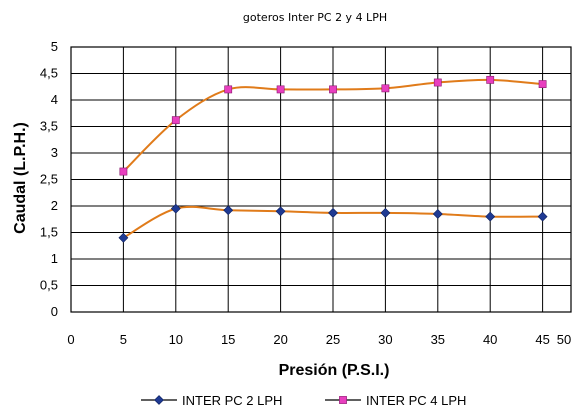 The width and height of the screenshot is (574, 412). I want to click on y-tick-label: 5, so click(54, 46).